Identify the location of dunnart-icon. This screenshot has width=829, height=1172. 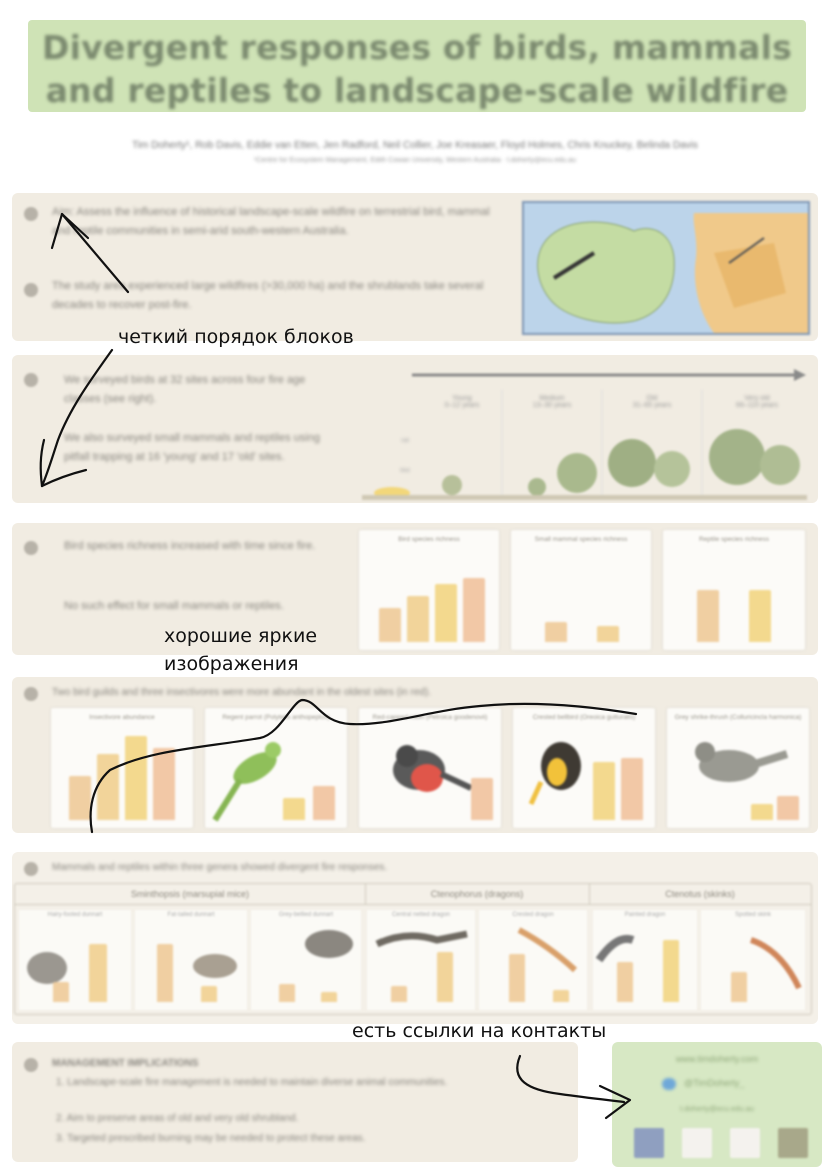
(329, 944).